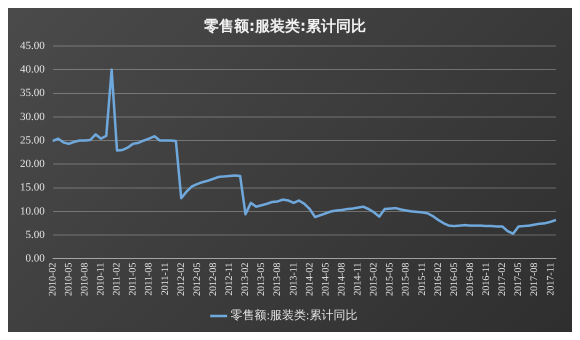  I want to click on x-tick-label: 2017-11, so click(550, 279).